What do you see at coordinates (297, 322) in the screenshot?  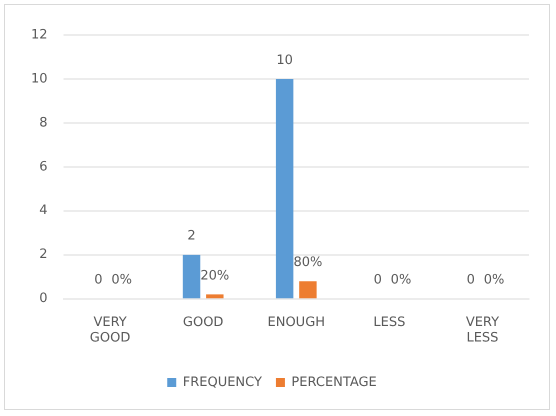 I see `x-tick-label: ENOUGH` at bounding box center [297, 322].